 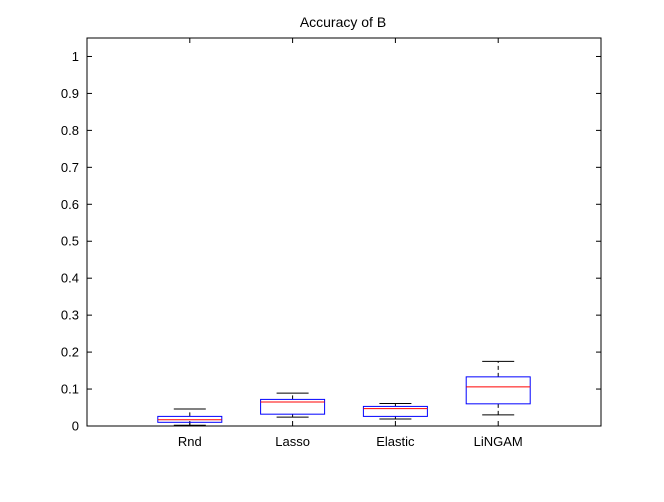 What do you see at coordinates (70, 130) in the screenshot?
I see `y-tick-label: 0.8` at bounding box center [70, 130].